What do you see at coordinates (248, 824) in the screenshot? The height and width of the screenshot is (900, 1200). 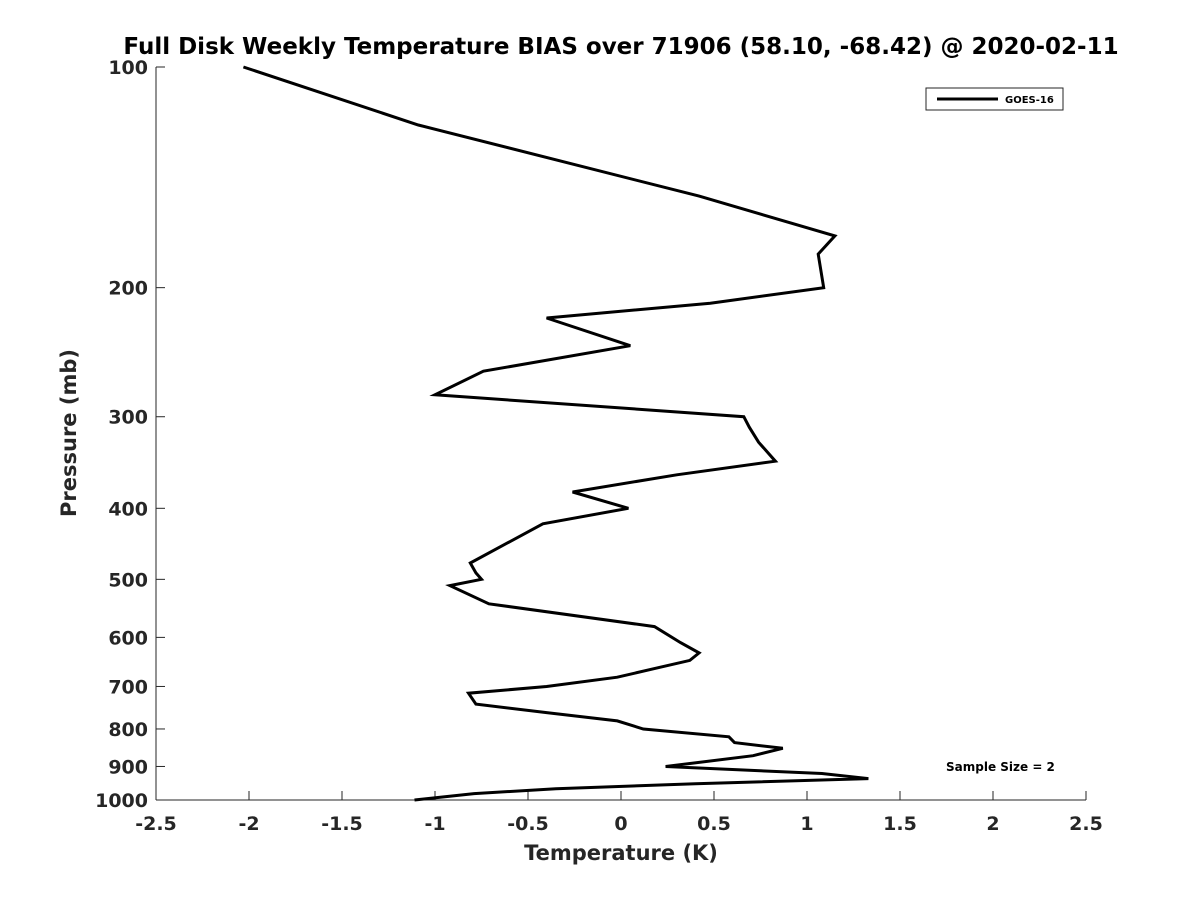 I see `x-tick-label: -2` at bounding box center [248, 824].